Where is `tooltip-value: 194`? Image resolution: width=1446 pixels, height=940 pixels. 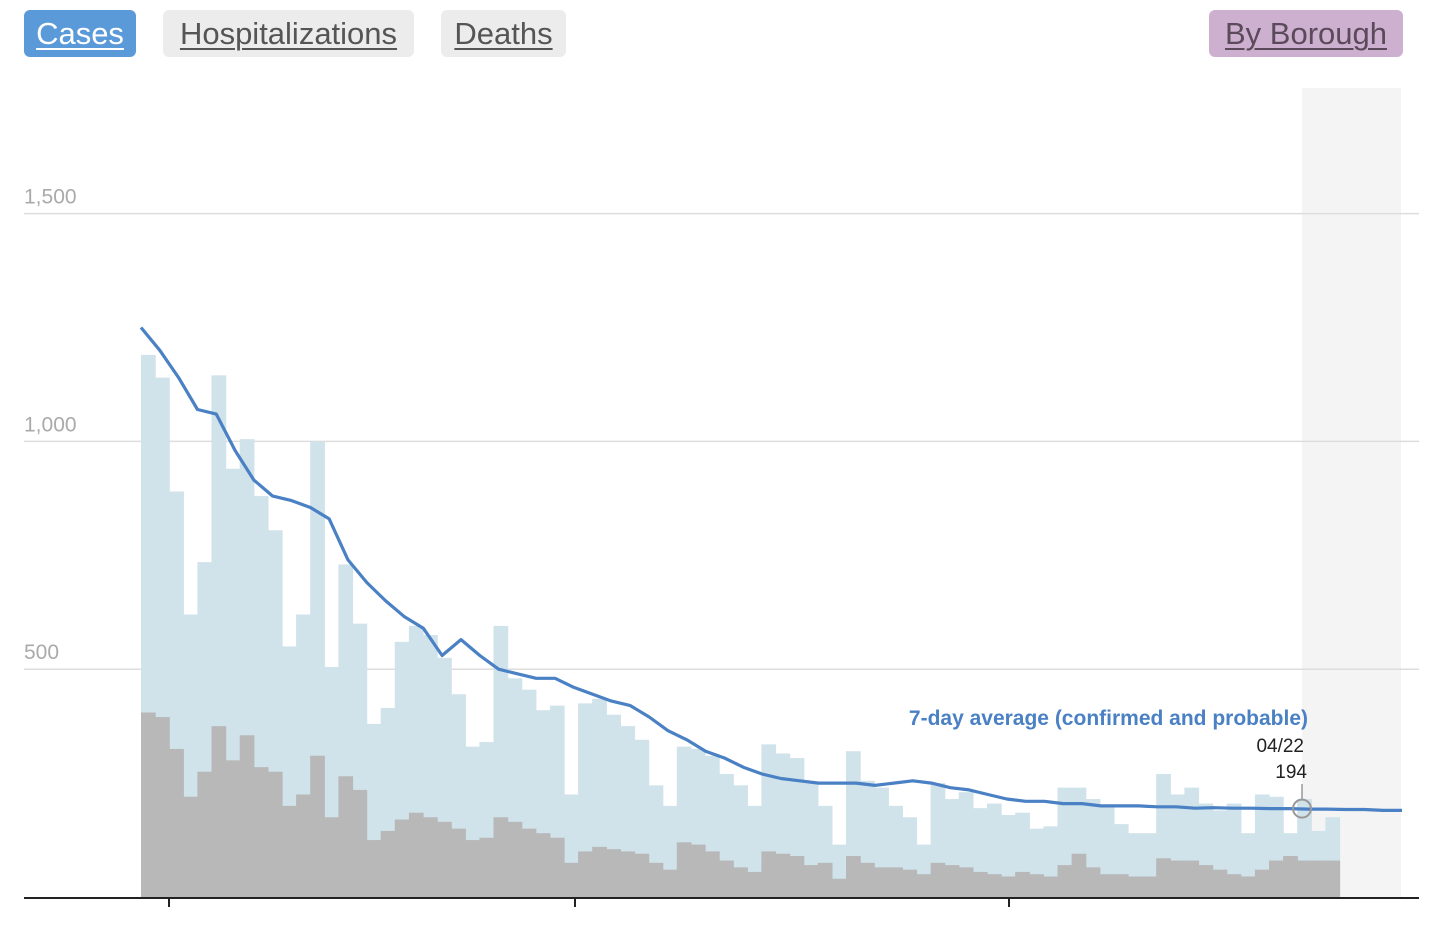
tooltip-value: 194 is located at coordinates (1291, 772).